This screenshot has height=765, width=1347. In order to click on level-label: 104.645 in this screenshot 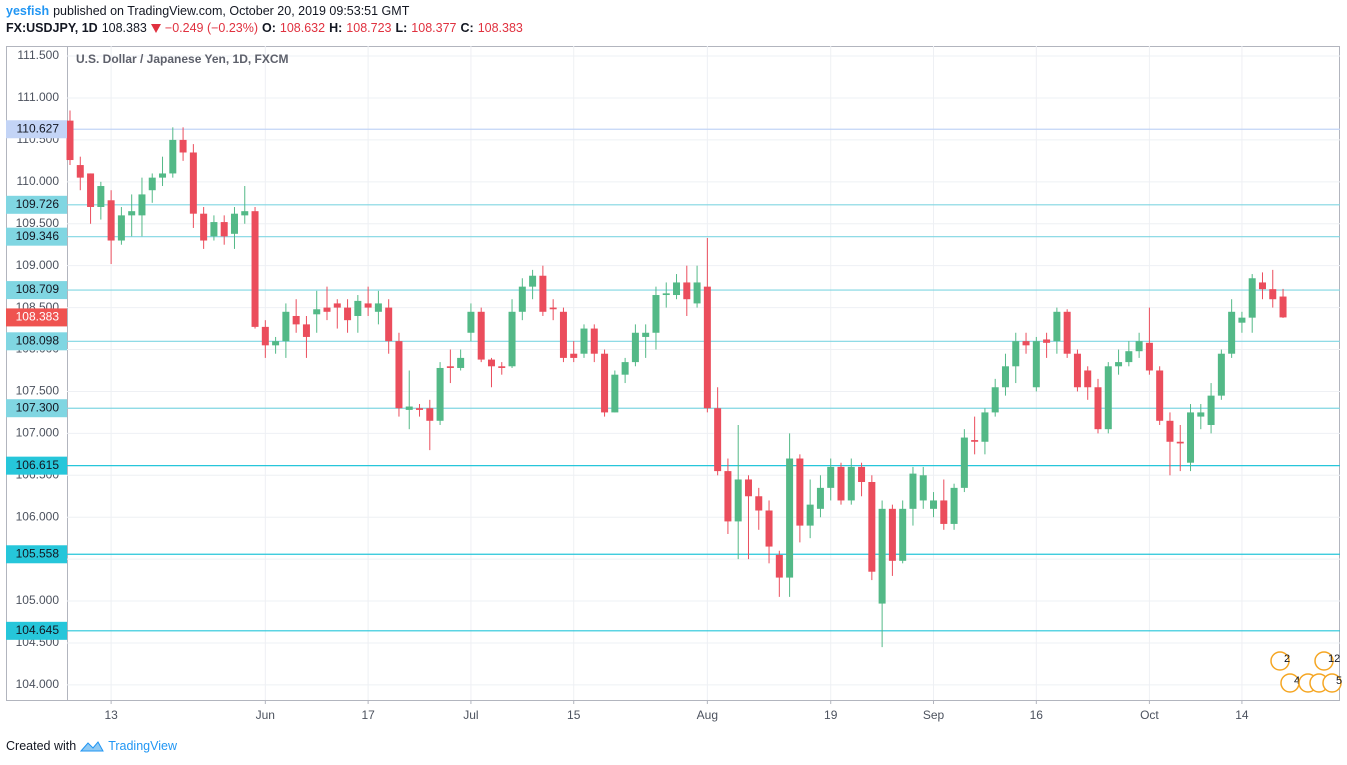, I will do `click(38, 630)`.